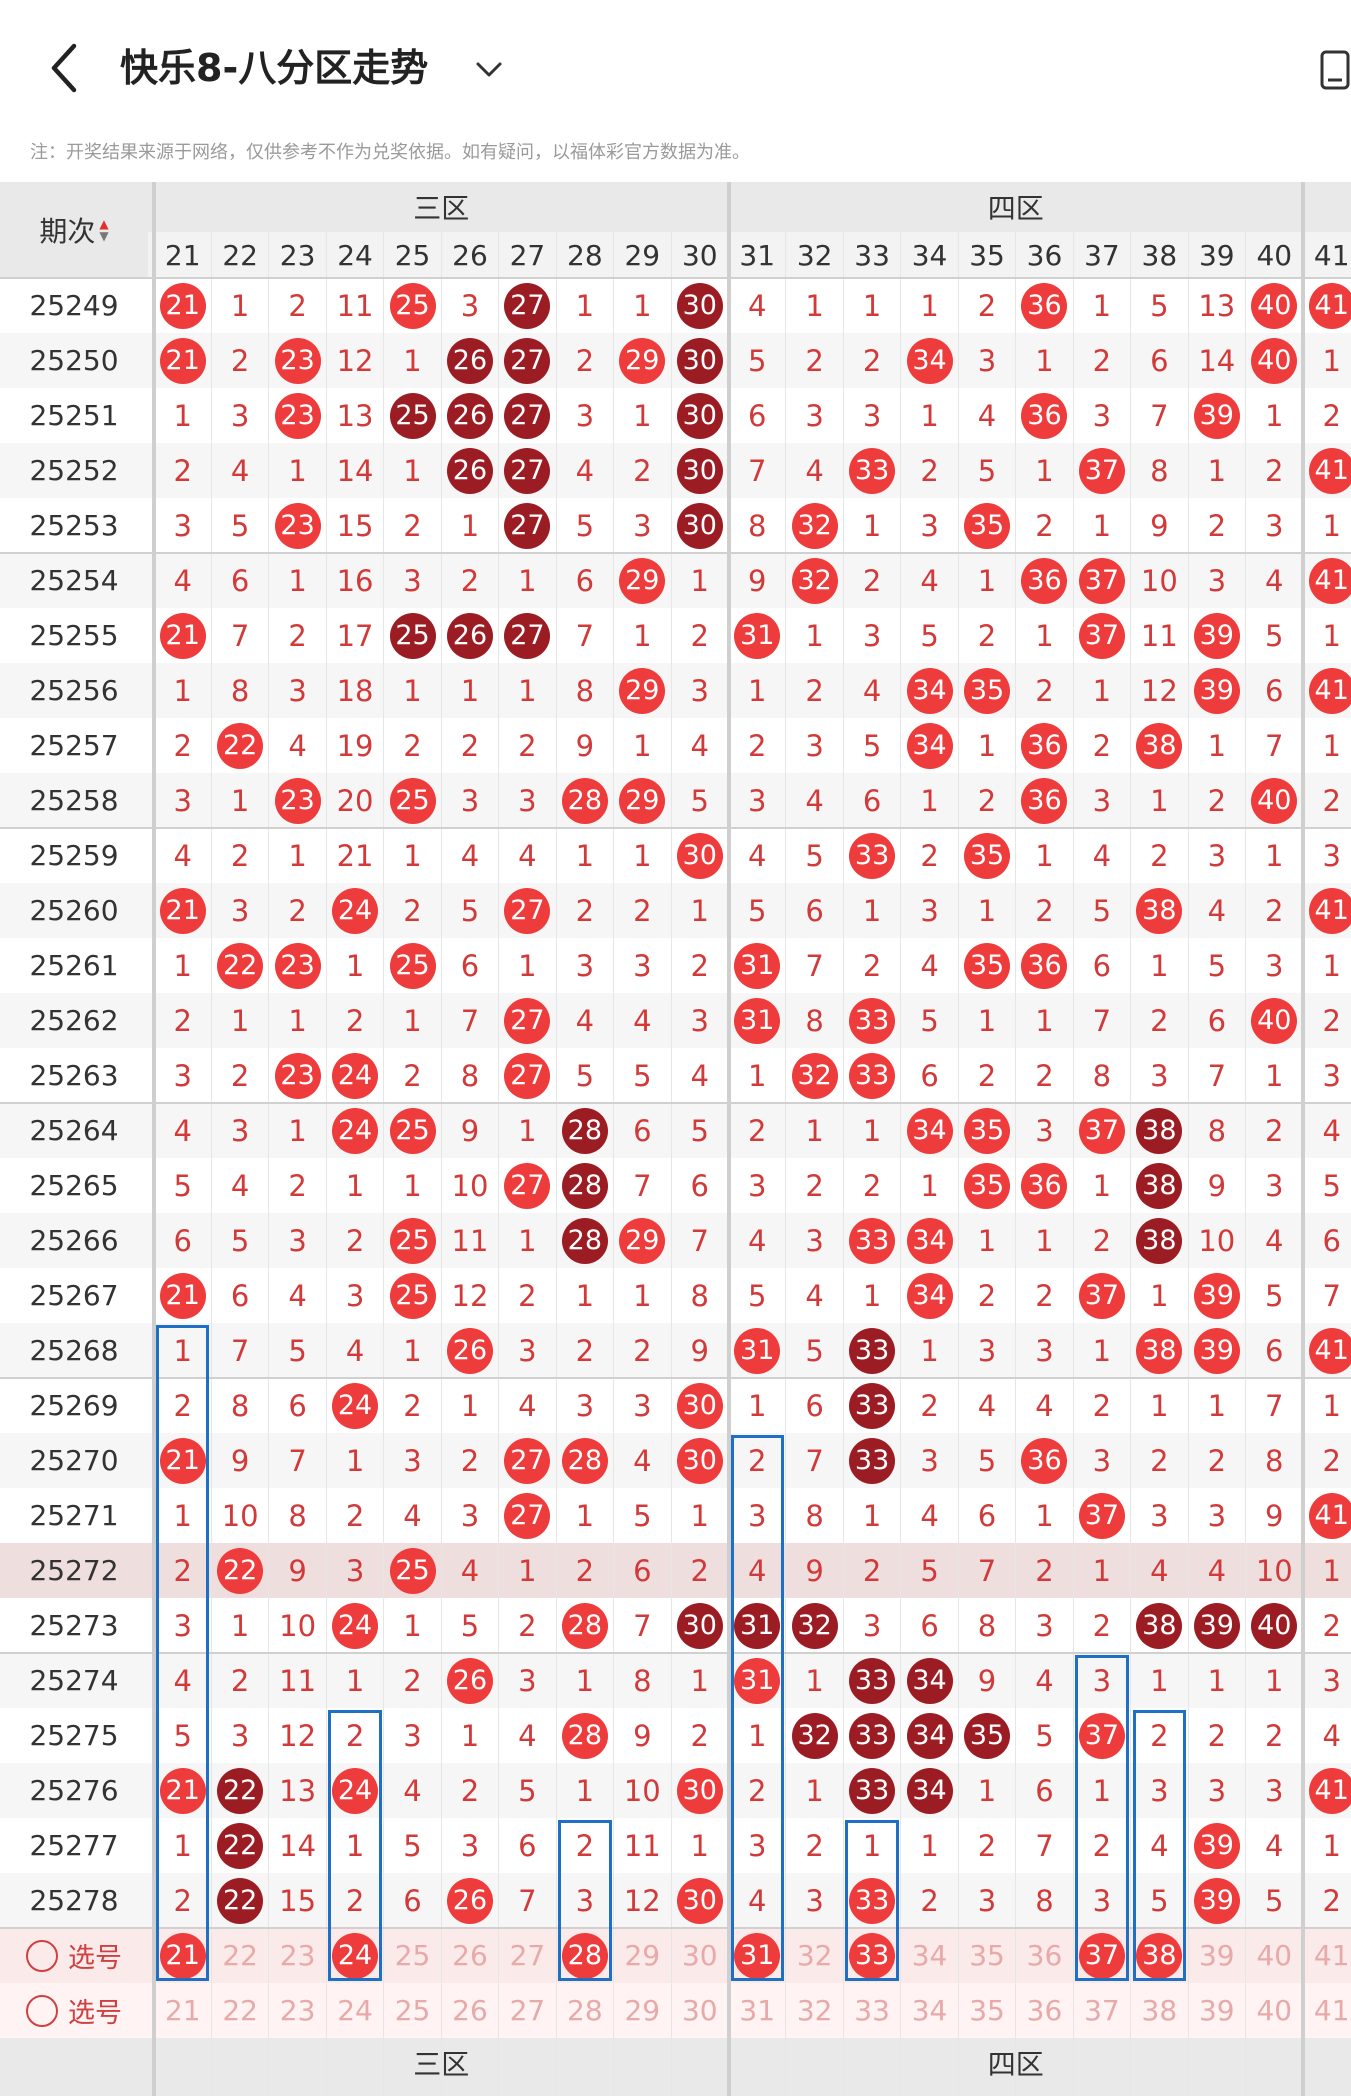 The height and width of the screenshot is (2096, 1351). Describe the element at coordinates (1329, 1350) in the screenshot. I see `drawn-number-ball: 41` at that location.